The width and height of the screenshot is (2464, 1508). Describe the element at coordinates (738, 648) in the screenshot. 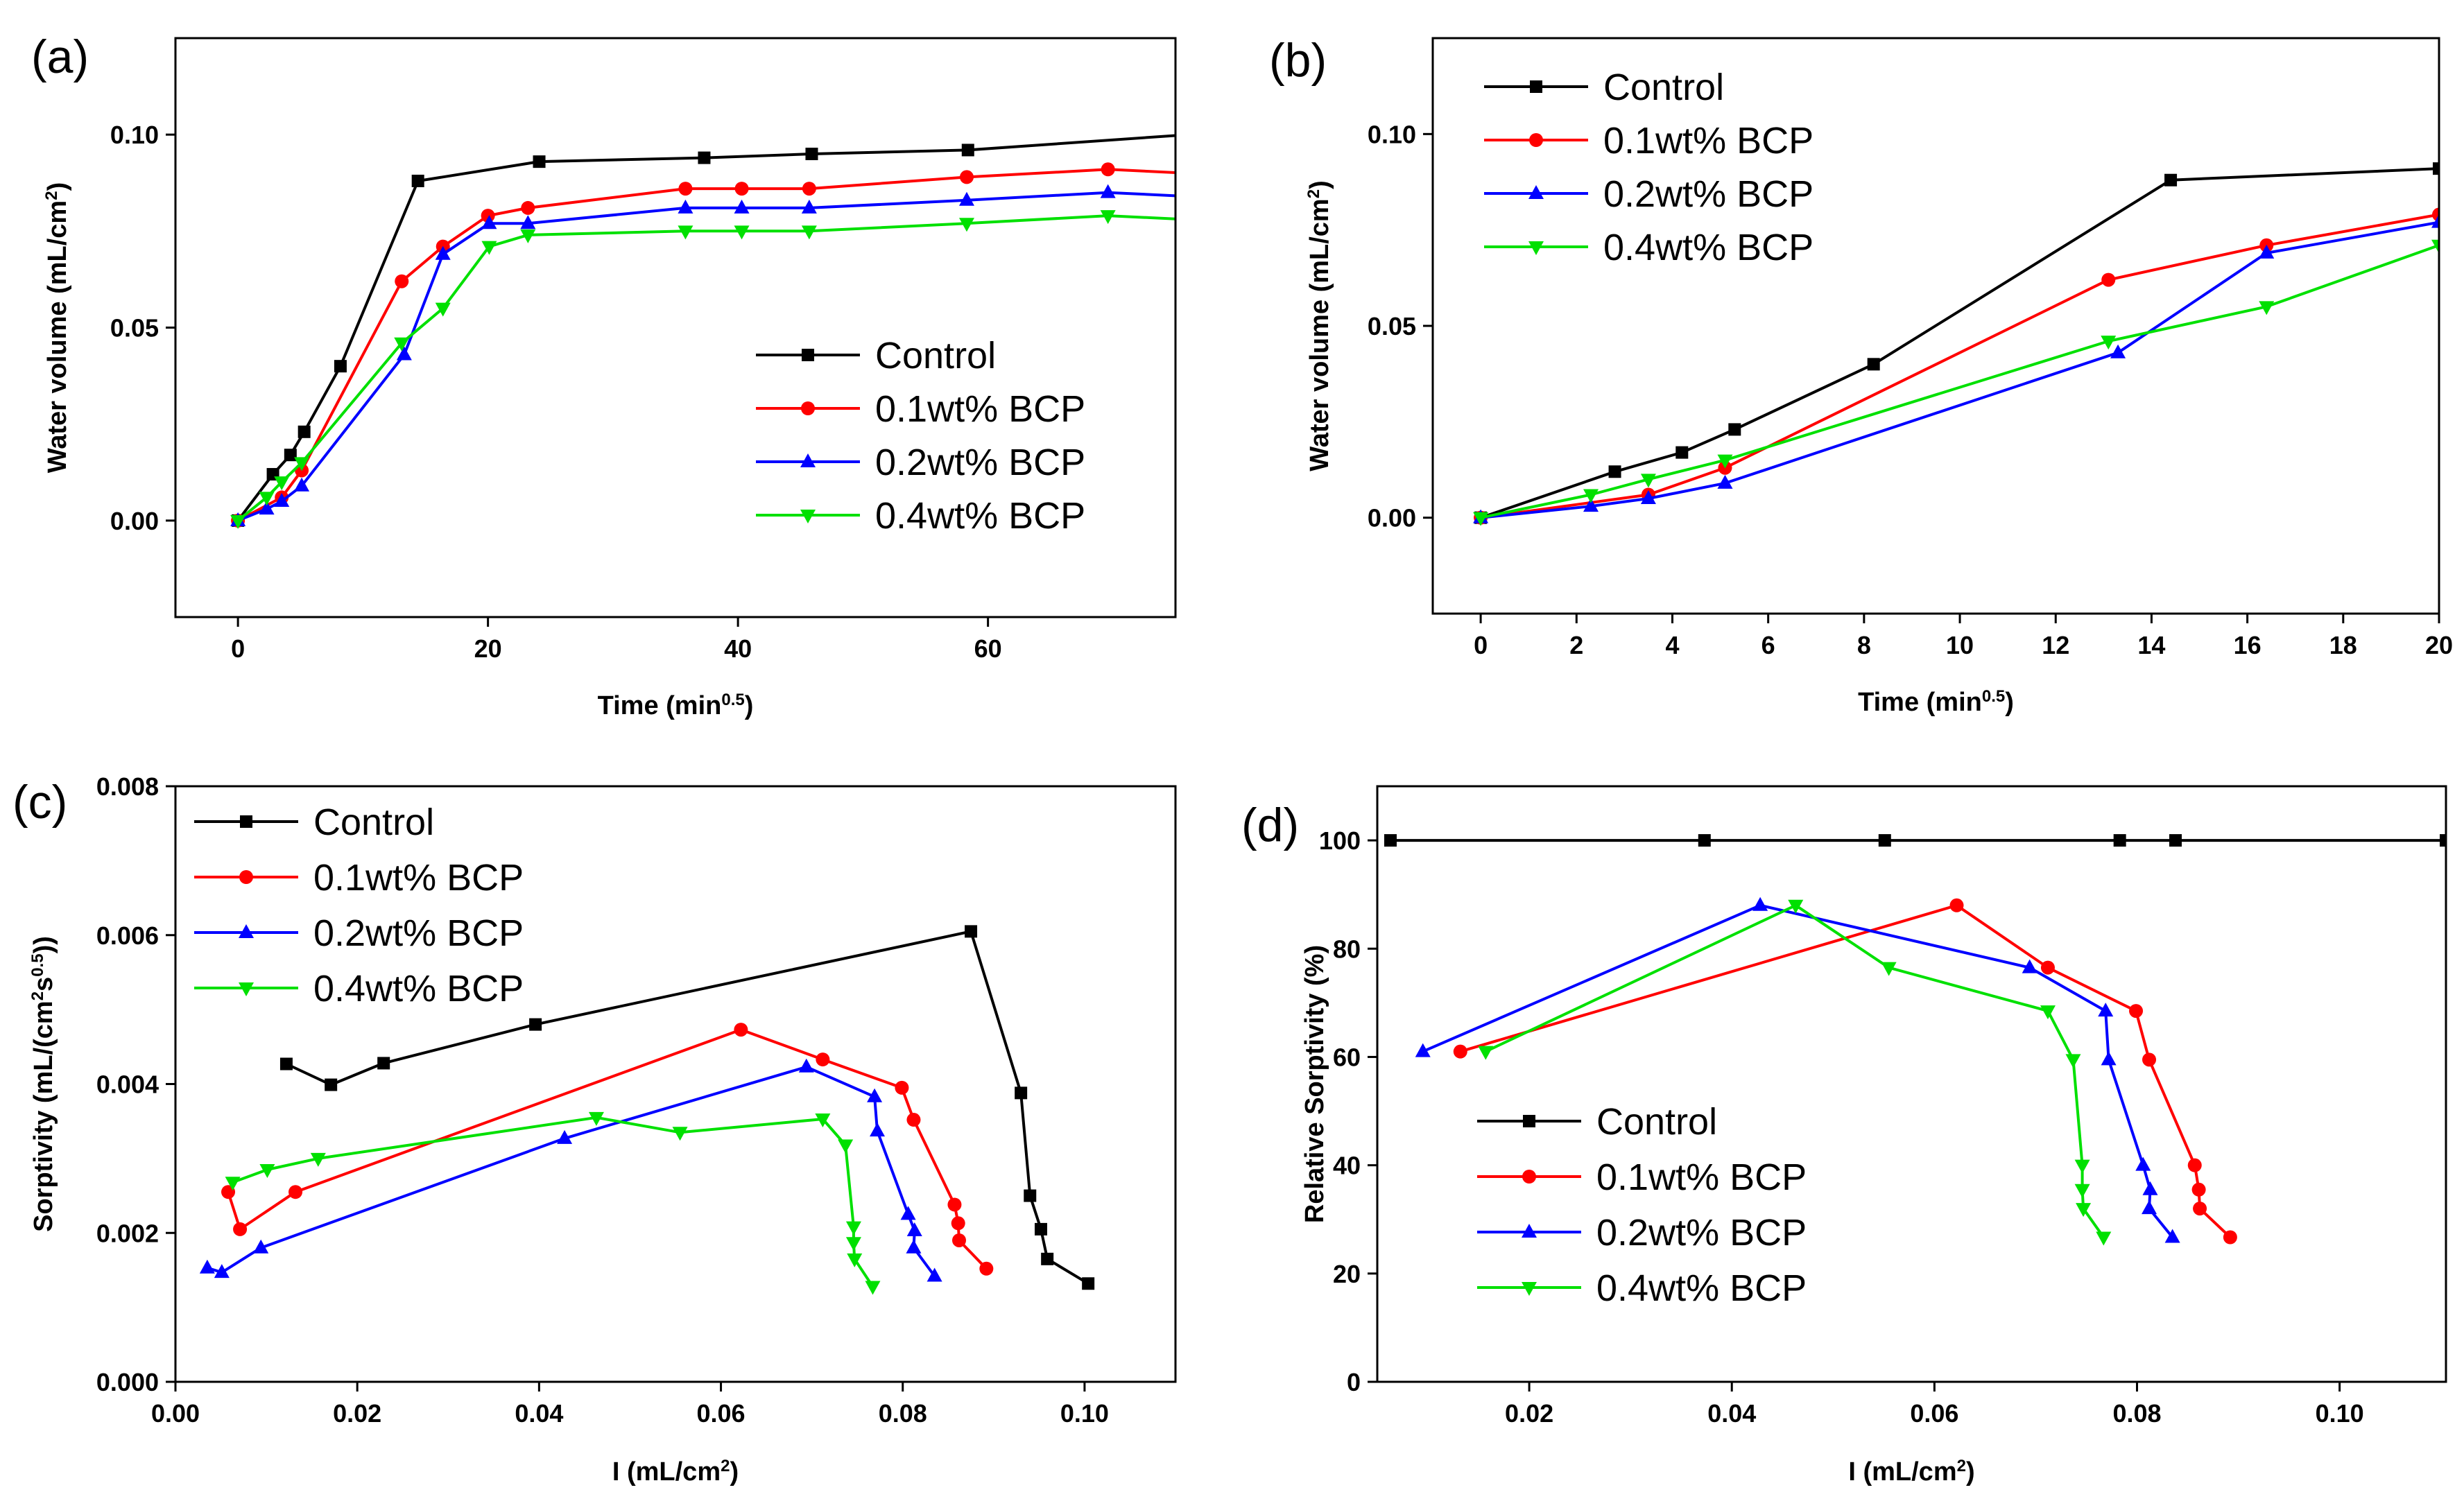

I see `x-tick-label: 40` at that location.